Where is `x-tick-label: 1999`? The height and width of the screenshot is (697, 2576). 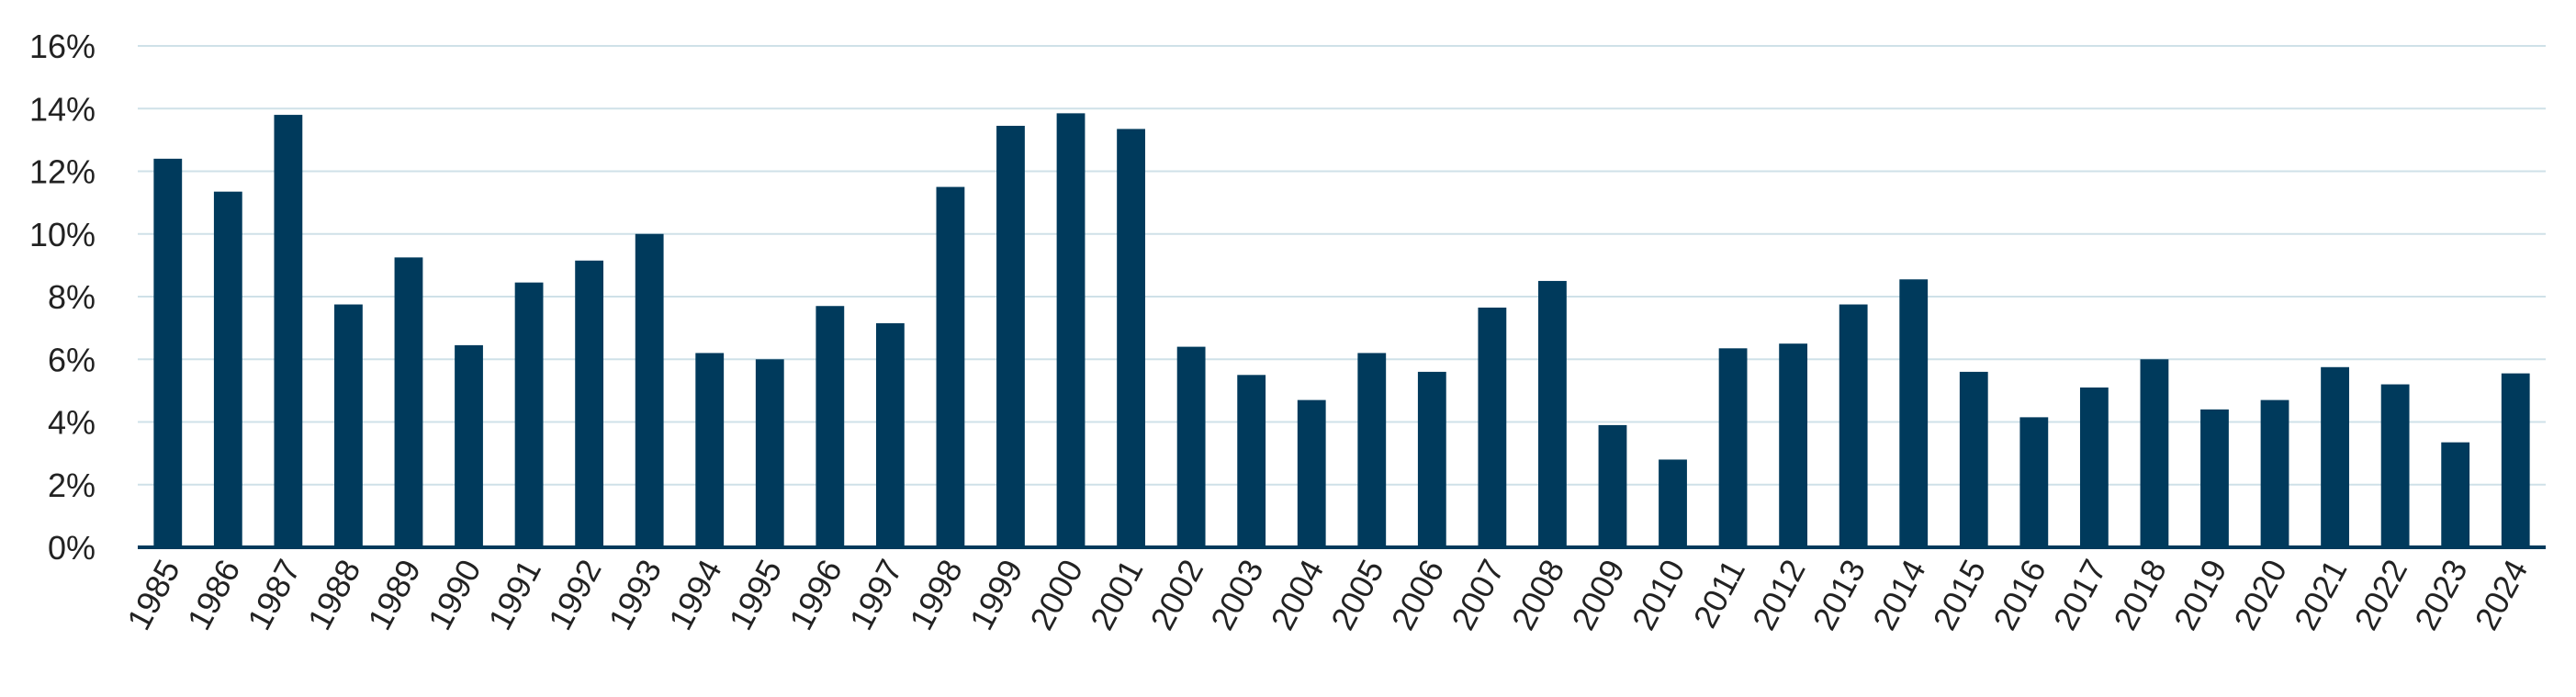 x-tick-label: 1999 is located at coordinates (996, 595).